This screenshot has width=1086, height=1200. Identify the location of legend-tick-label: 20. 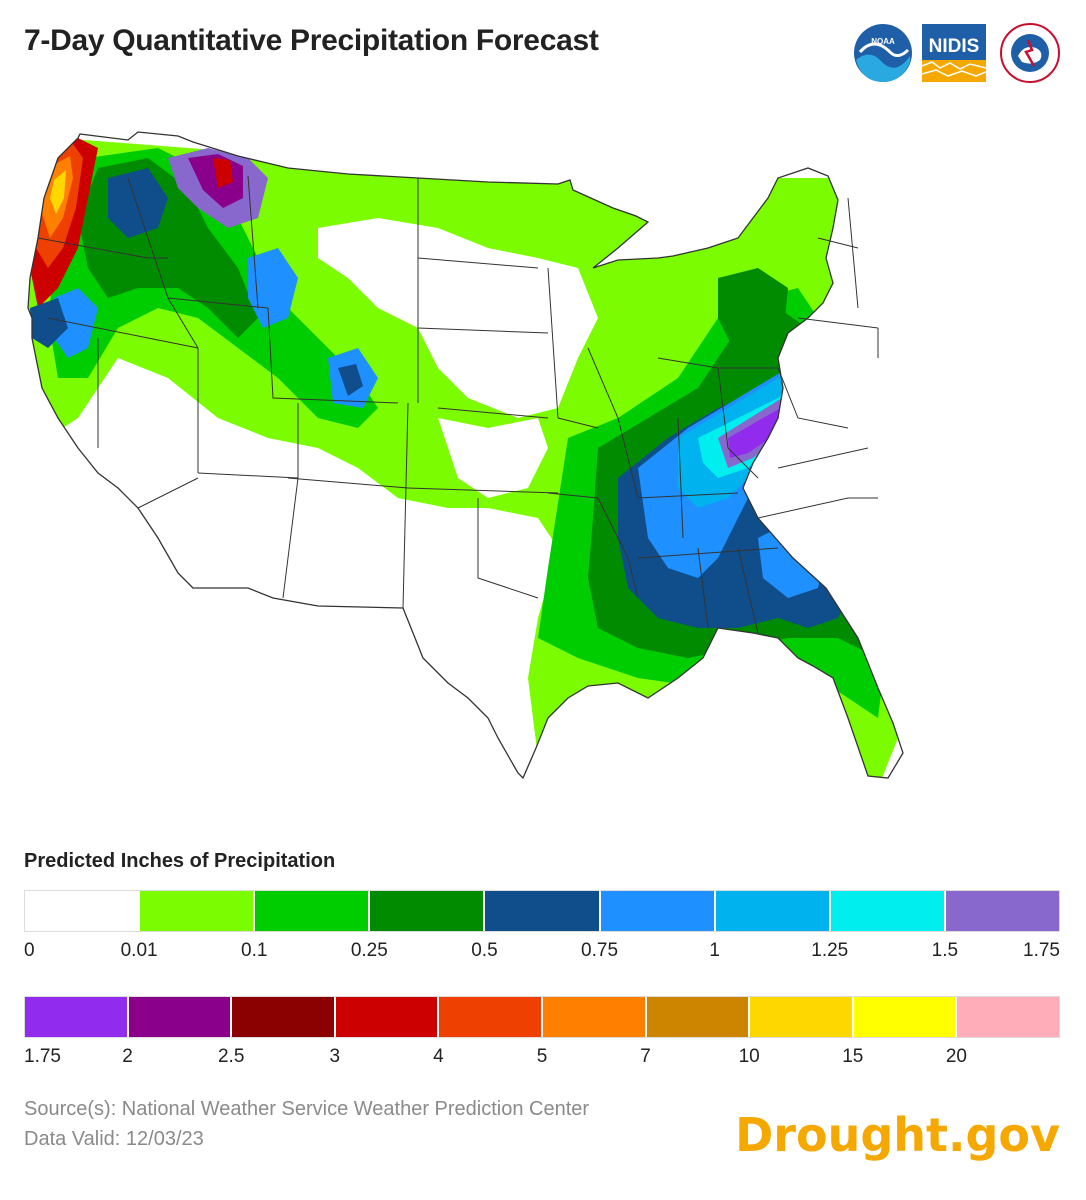
(956, 1056).